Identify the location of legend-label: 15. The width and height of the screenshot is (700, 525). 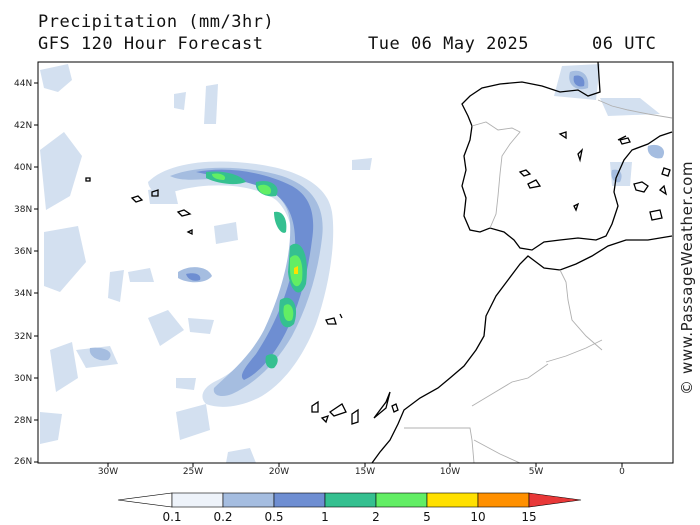
(529, 517).